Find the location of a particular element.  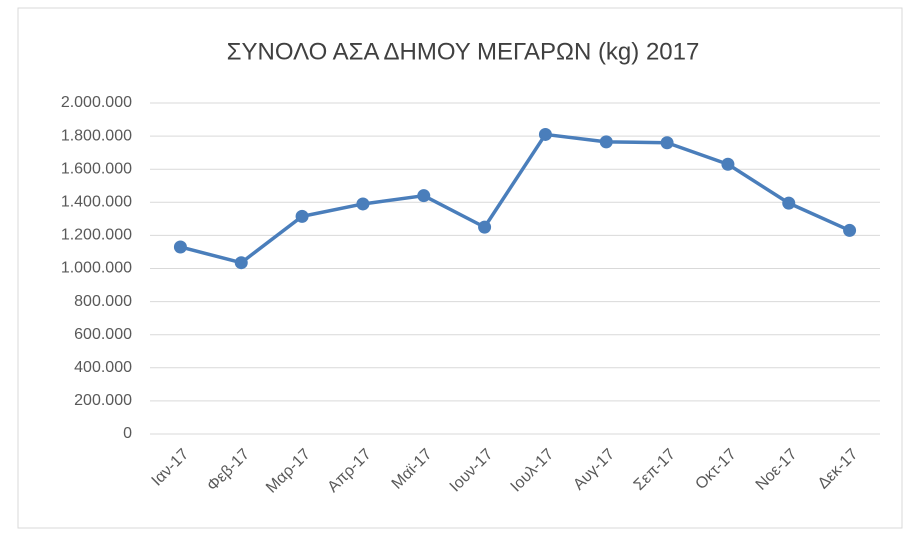

y-tick-label: 200.000 is located at coordinates (103, 400).